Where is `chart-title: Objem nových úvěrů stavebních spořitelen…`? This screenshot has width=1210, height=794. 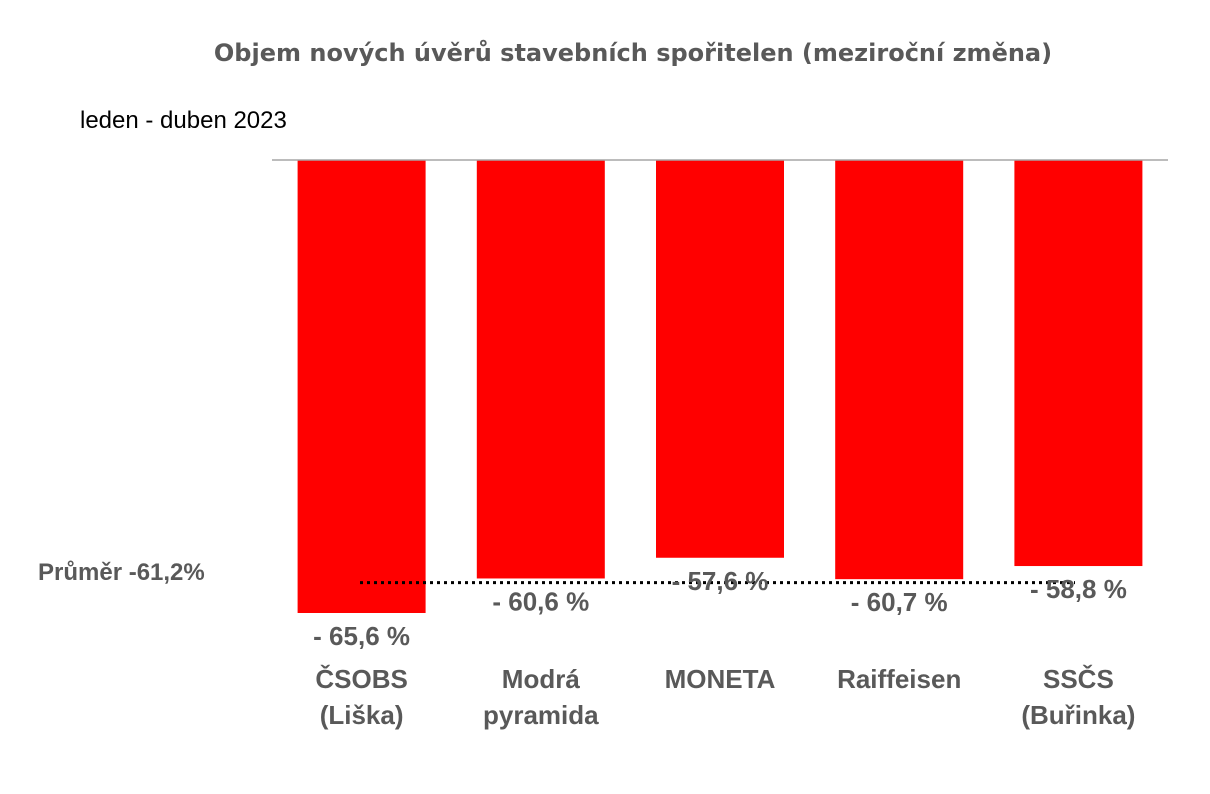 chart-title: Objem nových úvěrů stavebních spořitelen… is located at coordinates (633, 53).